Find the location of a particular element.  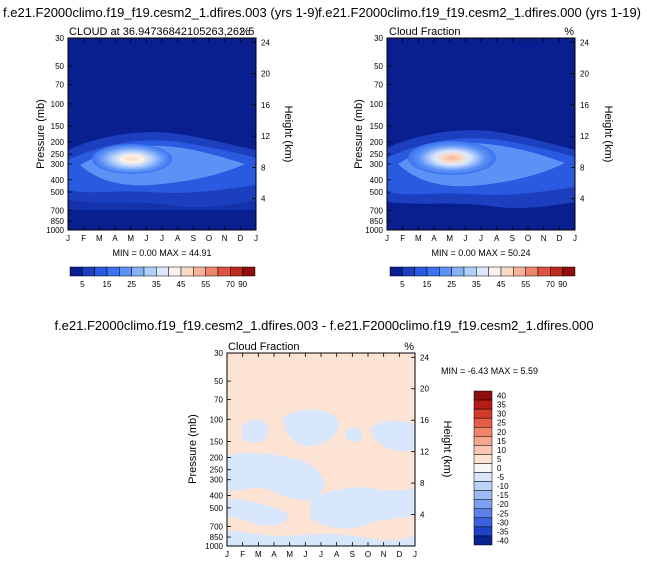

panel-1-colorbar-label: 5 is located at coordinates (82, 284).